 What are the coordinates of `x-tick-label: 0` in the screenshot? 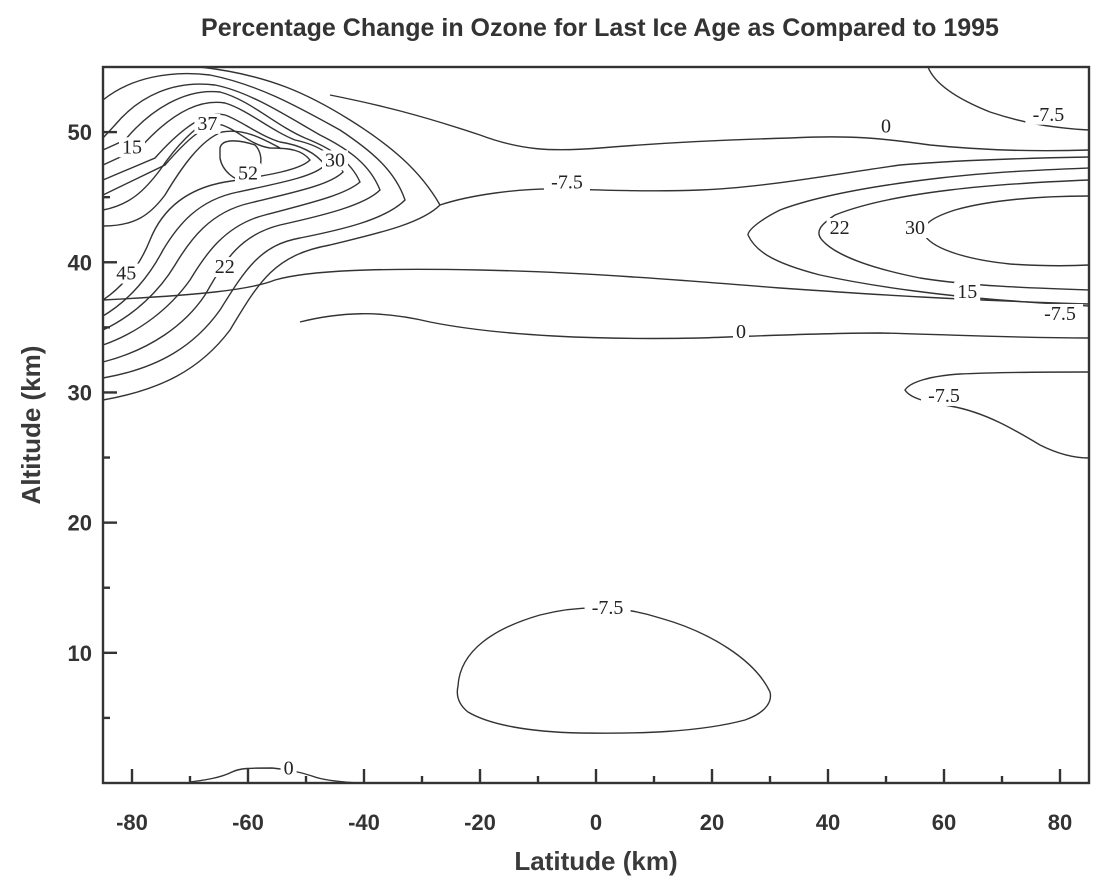 It's located at (596, 822).